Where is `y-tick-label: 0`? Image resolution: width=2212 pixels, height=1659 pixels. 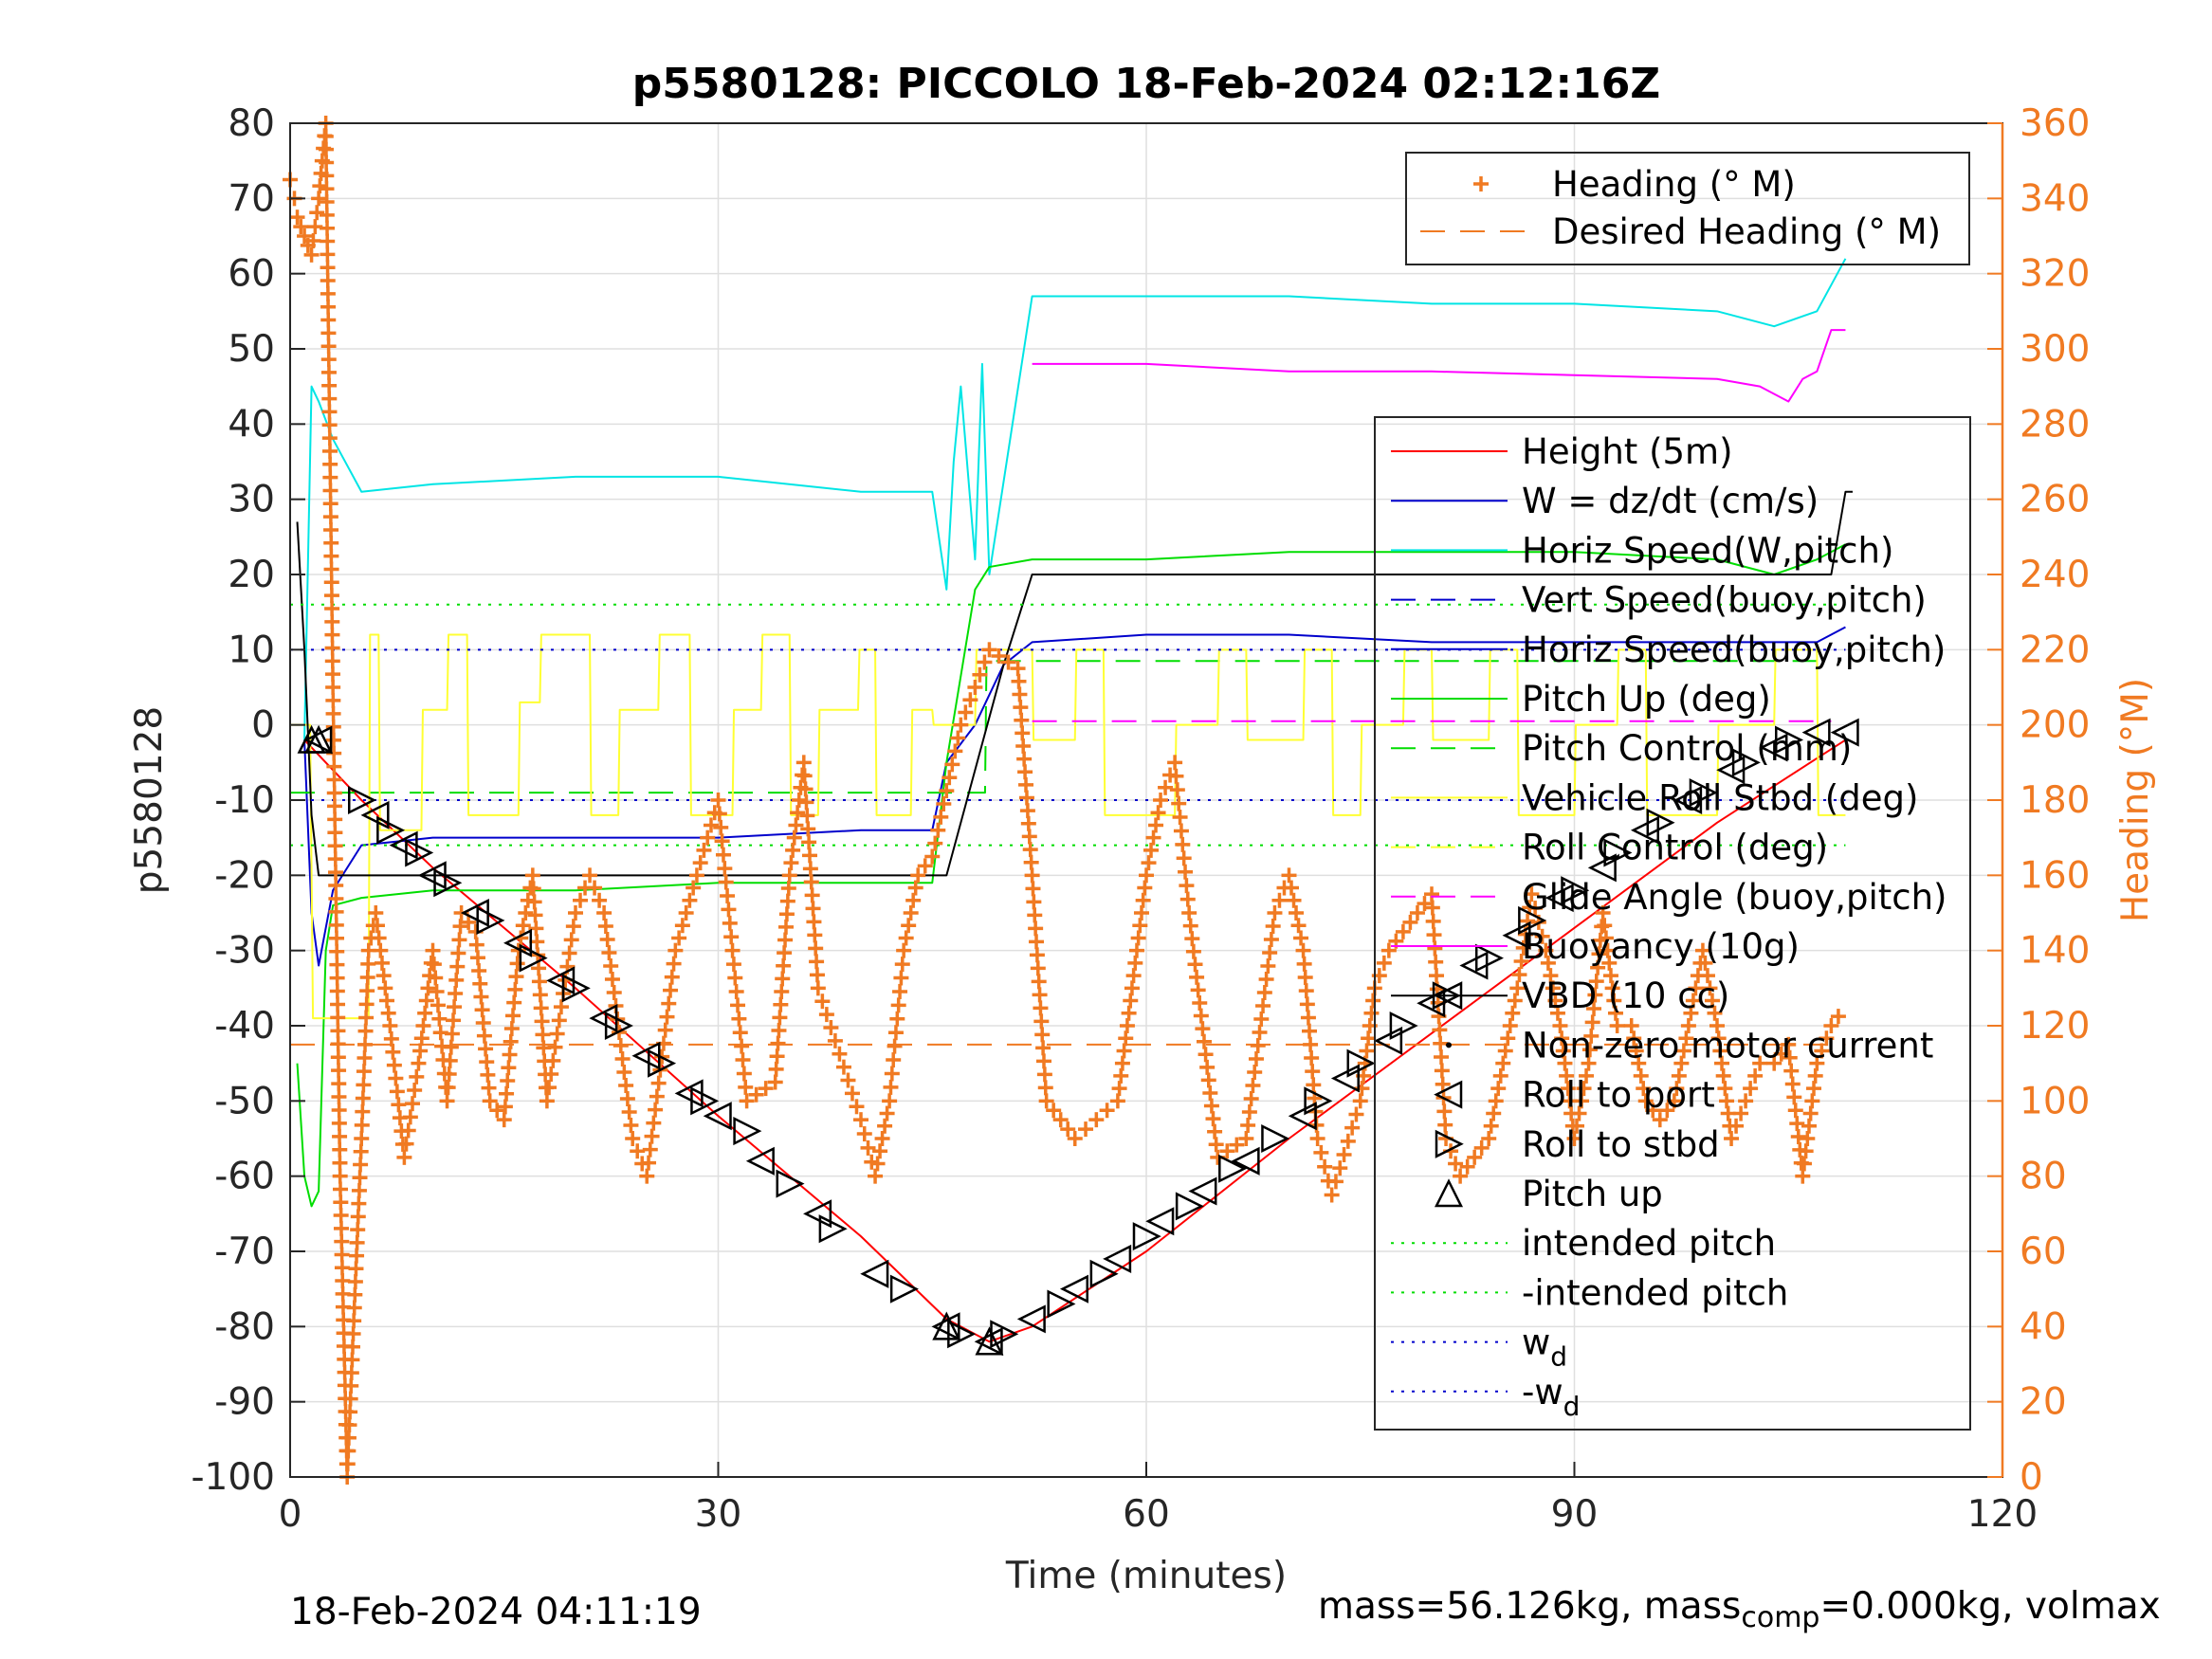 y-tick-label: 0 is located at coordinates (263, 725).